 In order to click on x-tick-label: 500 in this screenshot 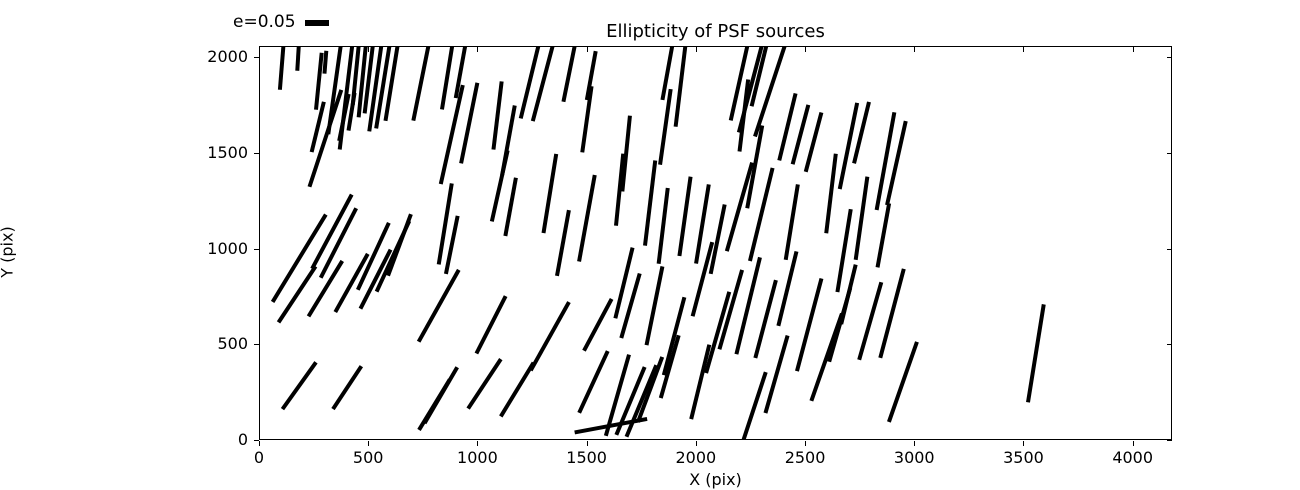, I will do `click(368, 457)`.